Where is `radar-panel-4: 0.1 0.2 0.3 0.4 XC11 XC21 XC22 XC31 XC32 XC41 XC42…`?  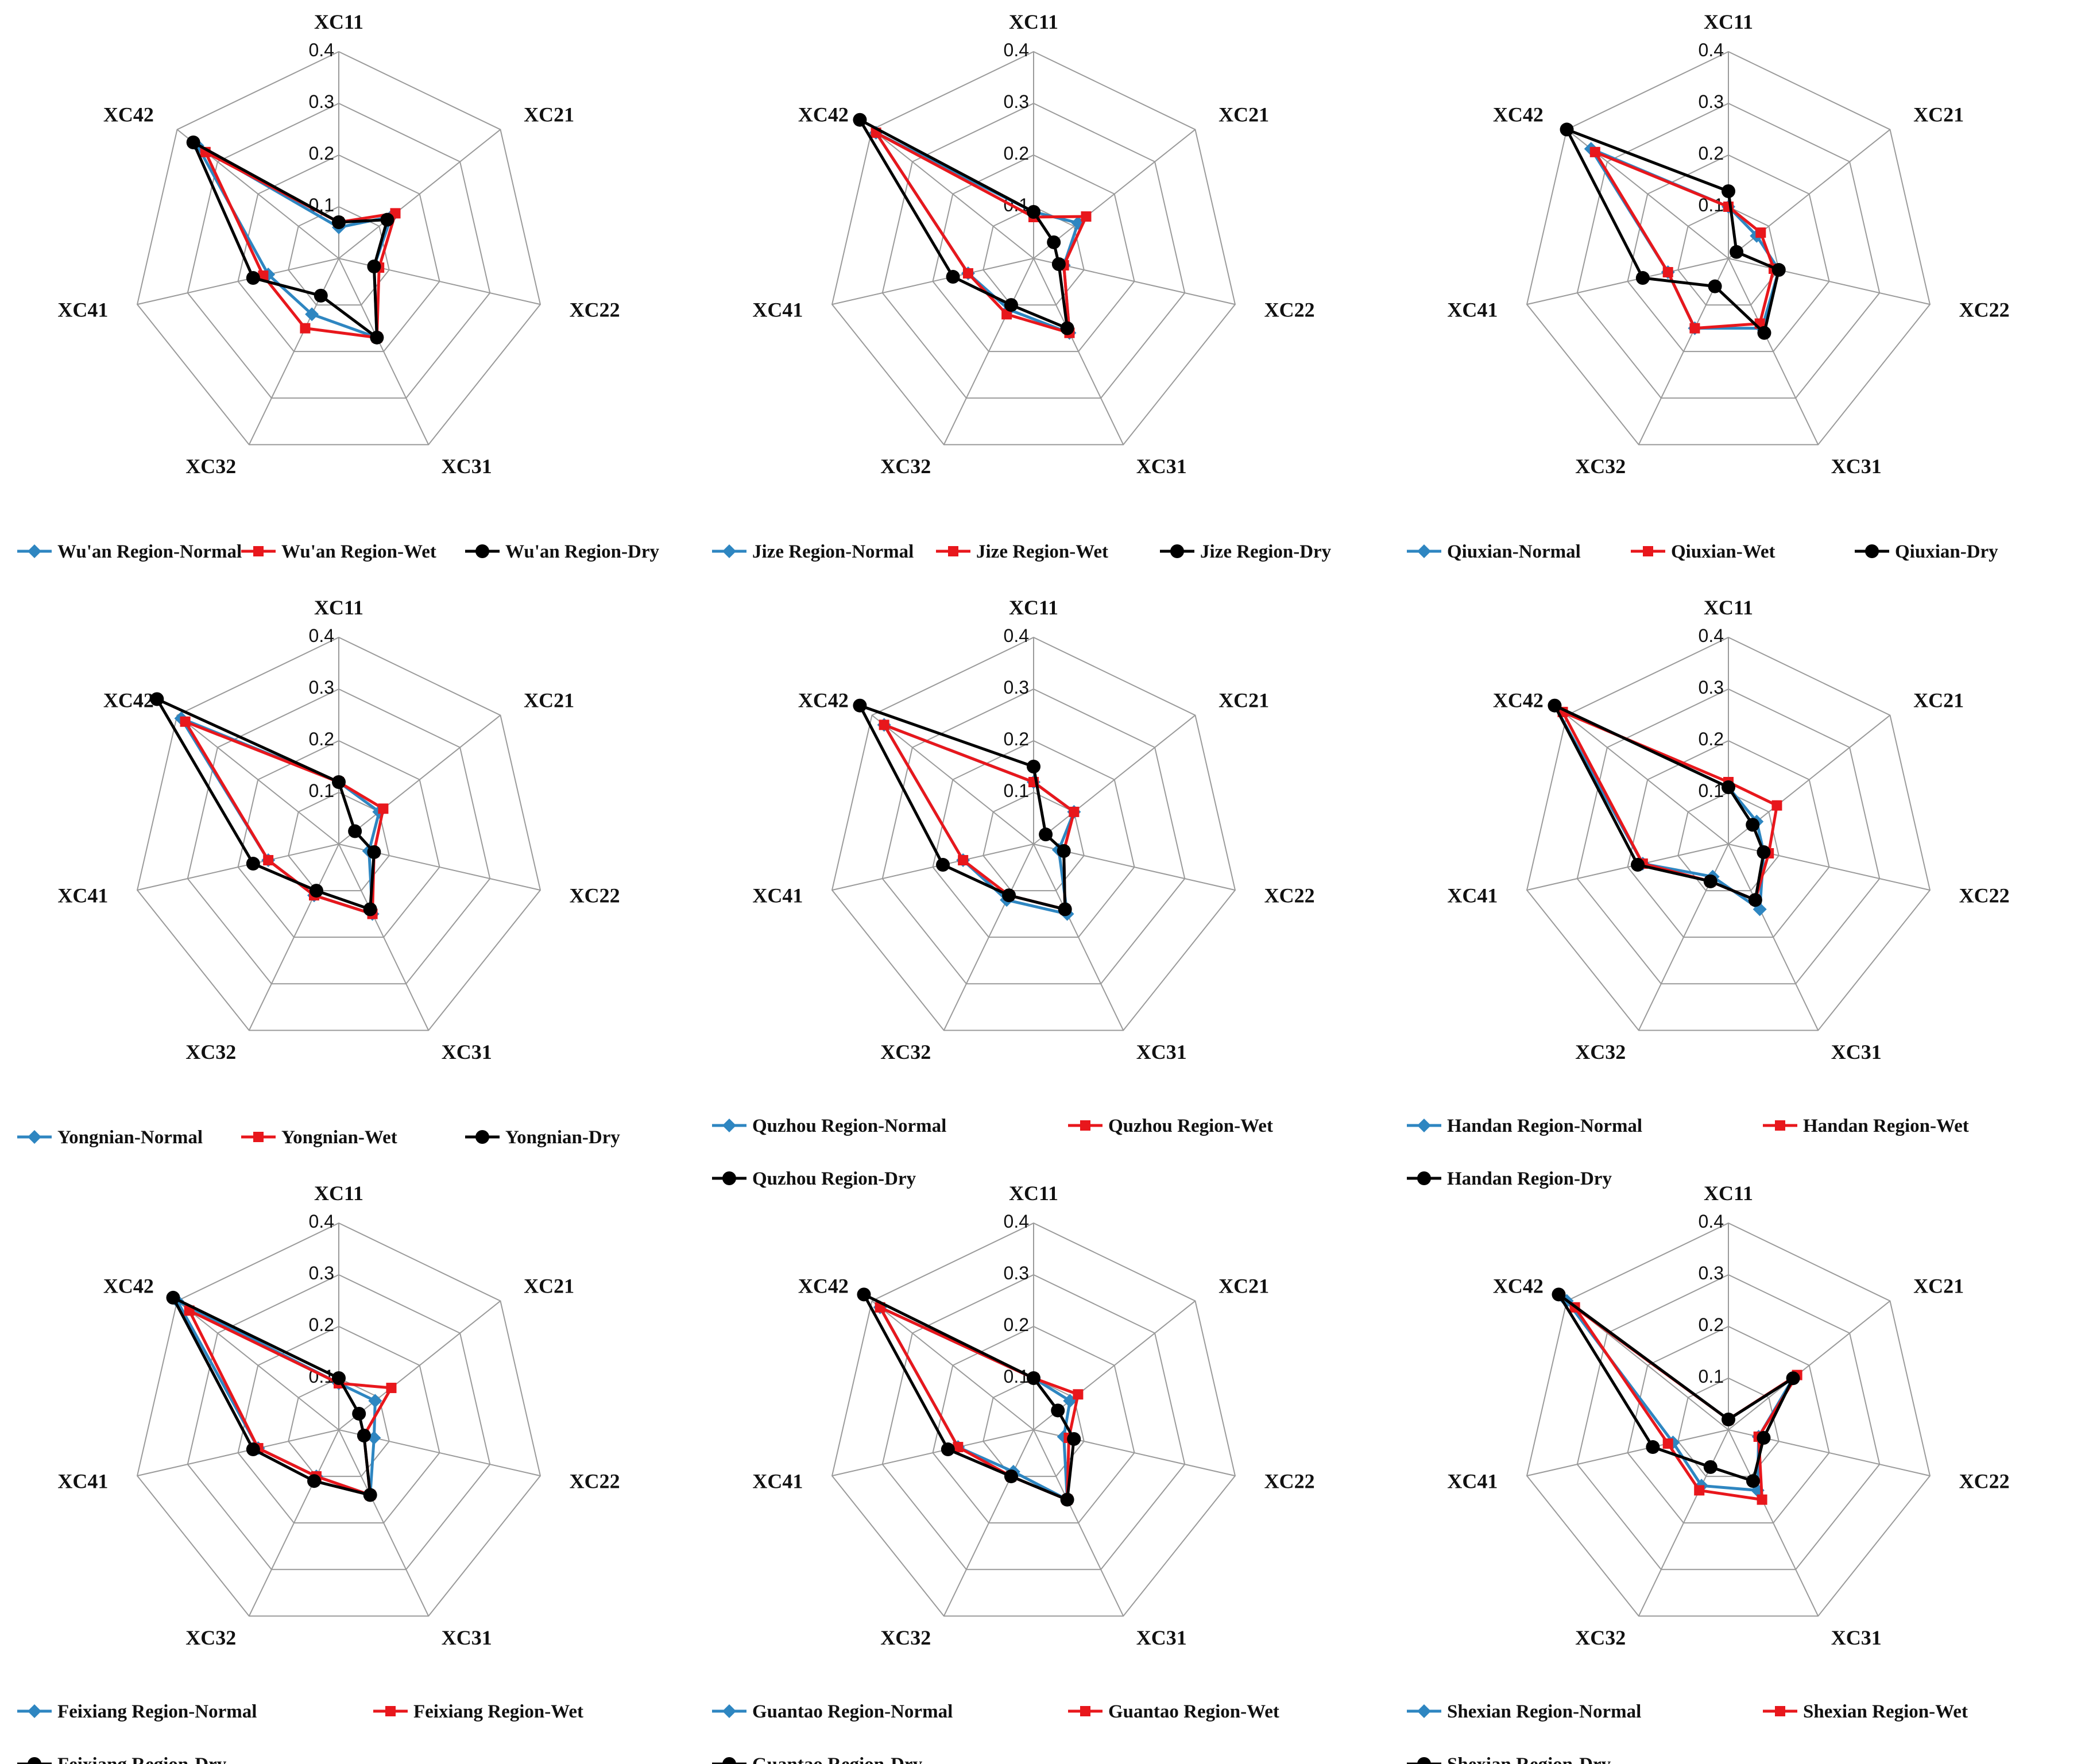 radar-panel-4: 0.1 0.2 0.3 0.4 XC11 XC21 XC22 XC31 XC32 XC41 XC42… is located at coordinates (339, 873).